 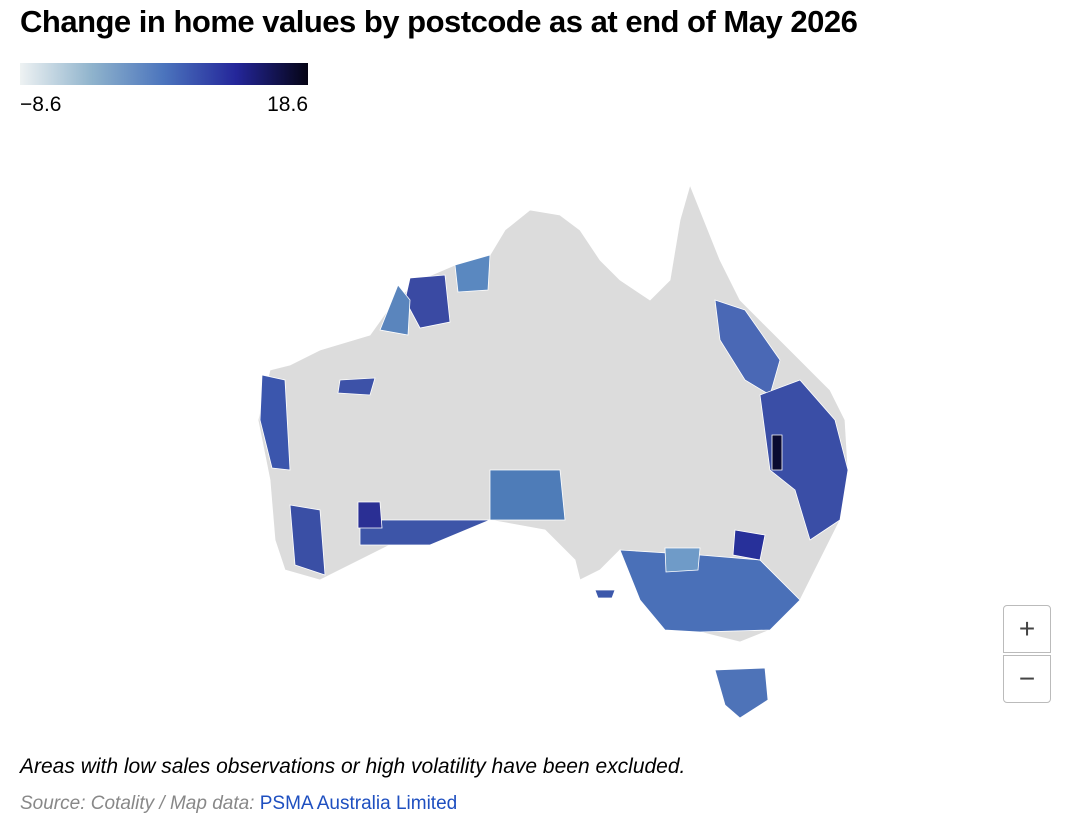 I want to click on tasmania, so click(x=741, y=693).